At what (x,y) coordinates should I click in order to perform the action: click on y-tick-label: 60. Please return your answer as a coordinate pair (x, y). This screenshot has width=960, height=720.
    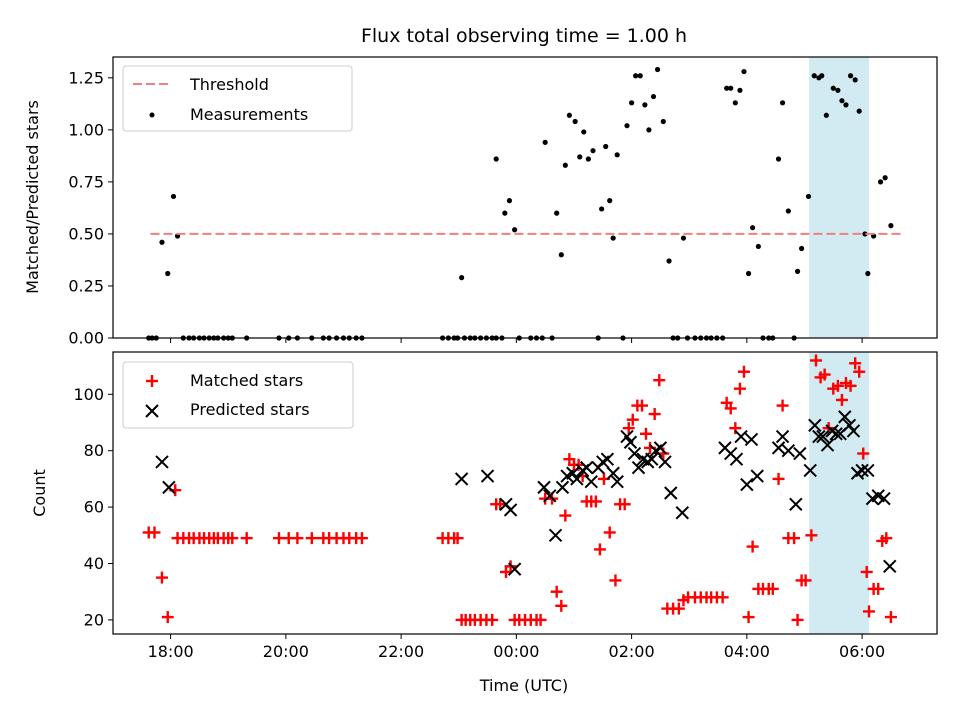
    Looking at the image, I should click on (94, 507).